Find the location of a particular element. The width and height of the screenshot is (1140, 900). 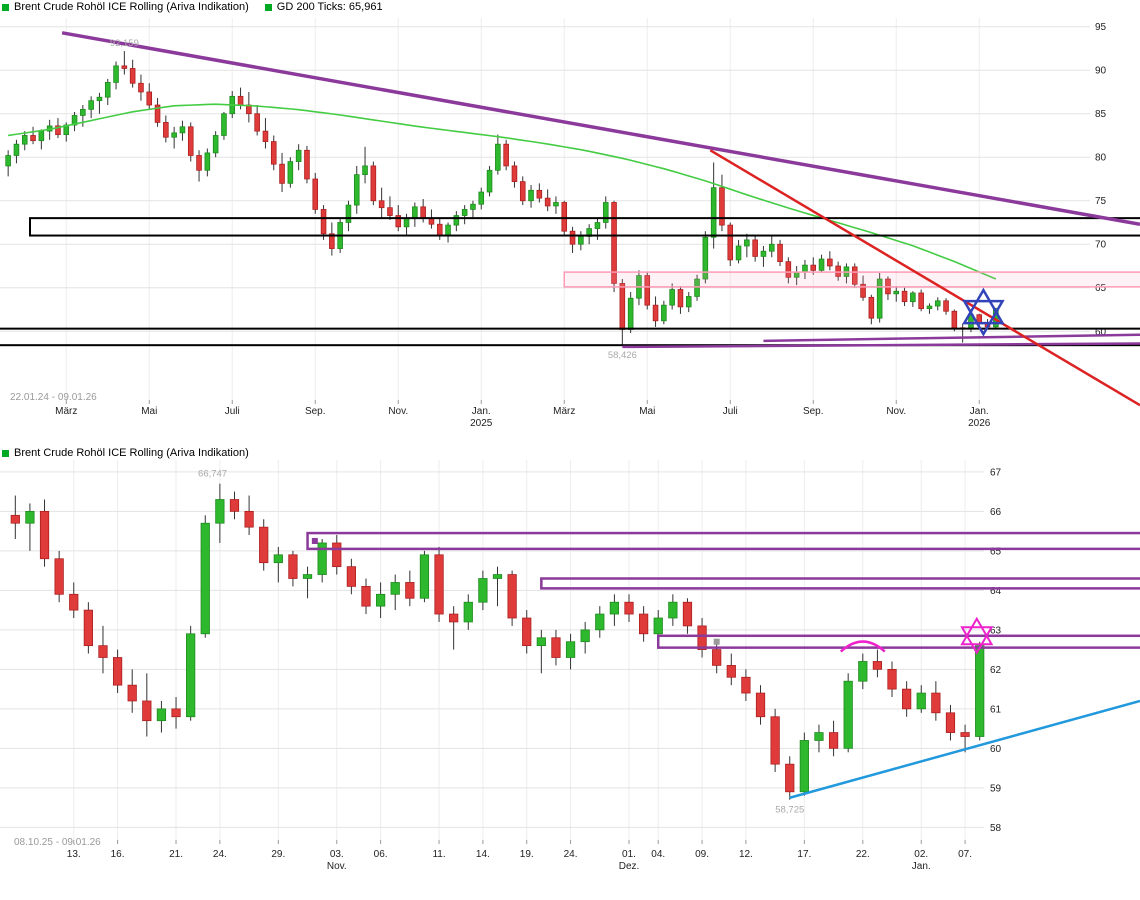

arc-marker is located at coordinates (862, 646).